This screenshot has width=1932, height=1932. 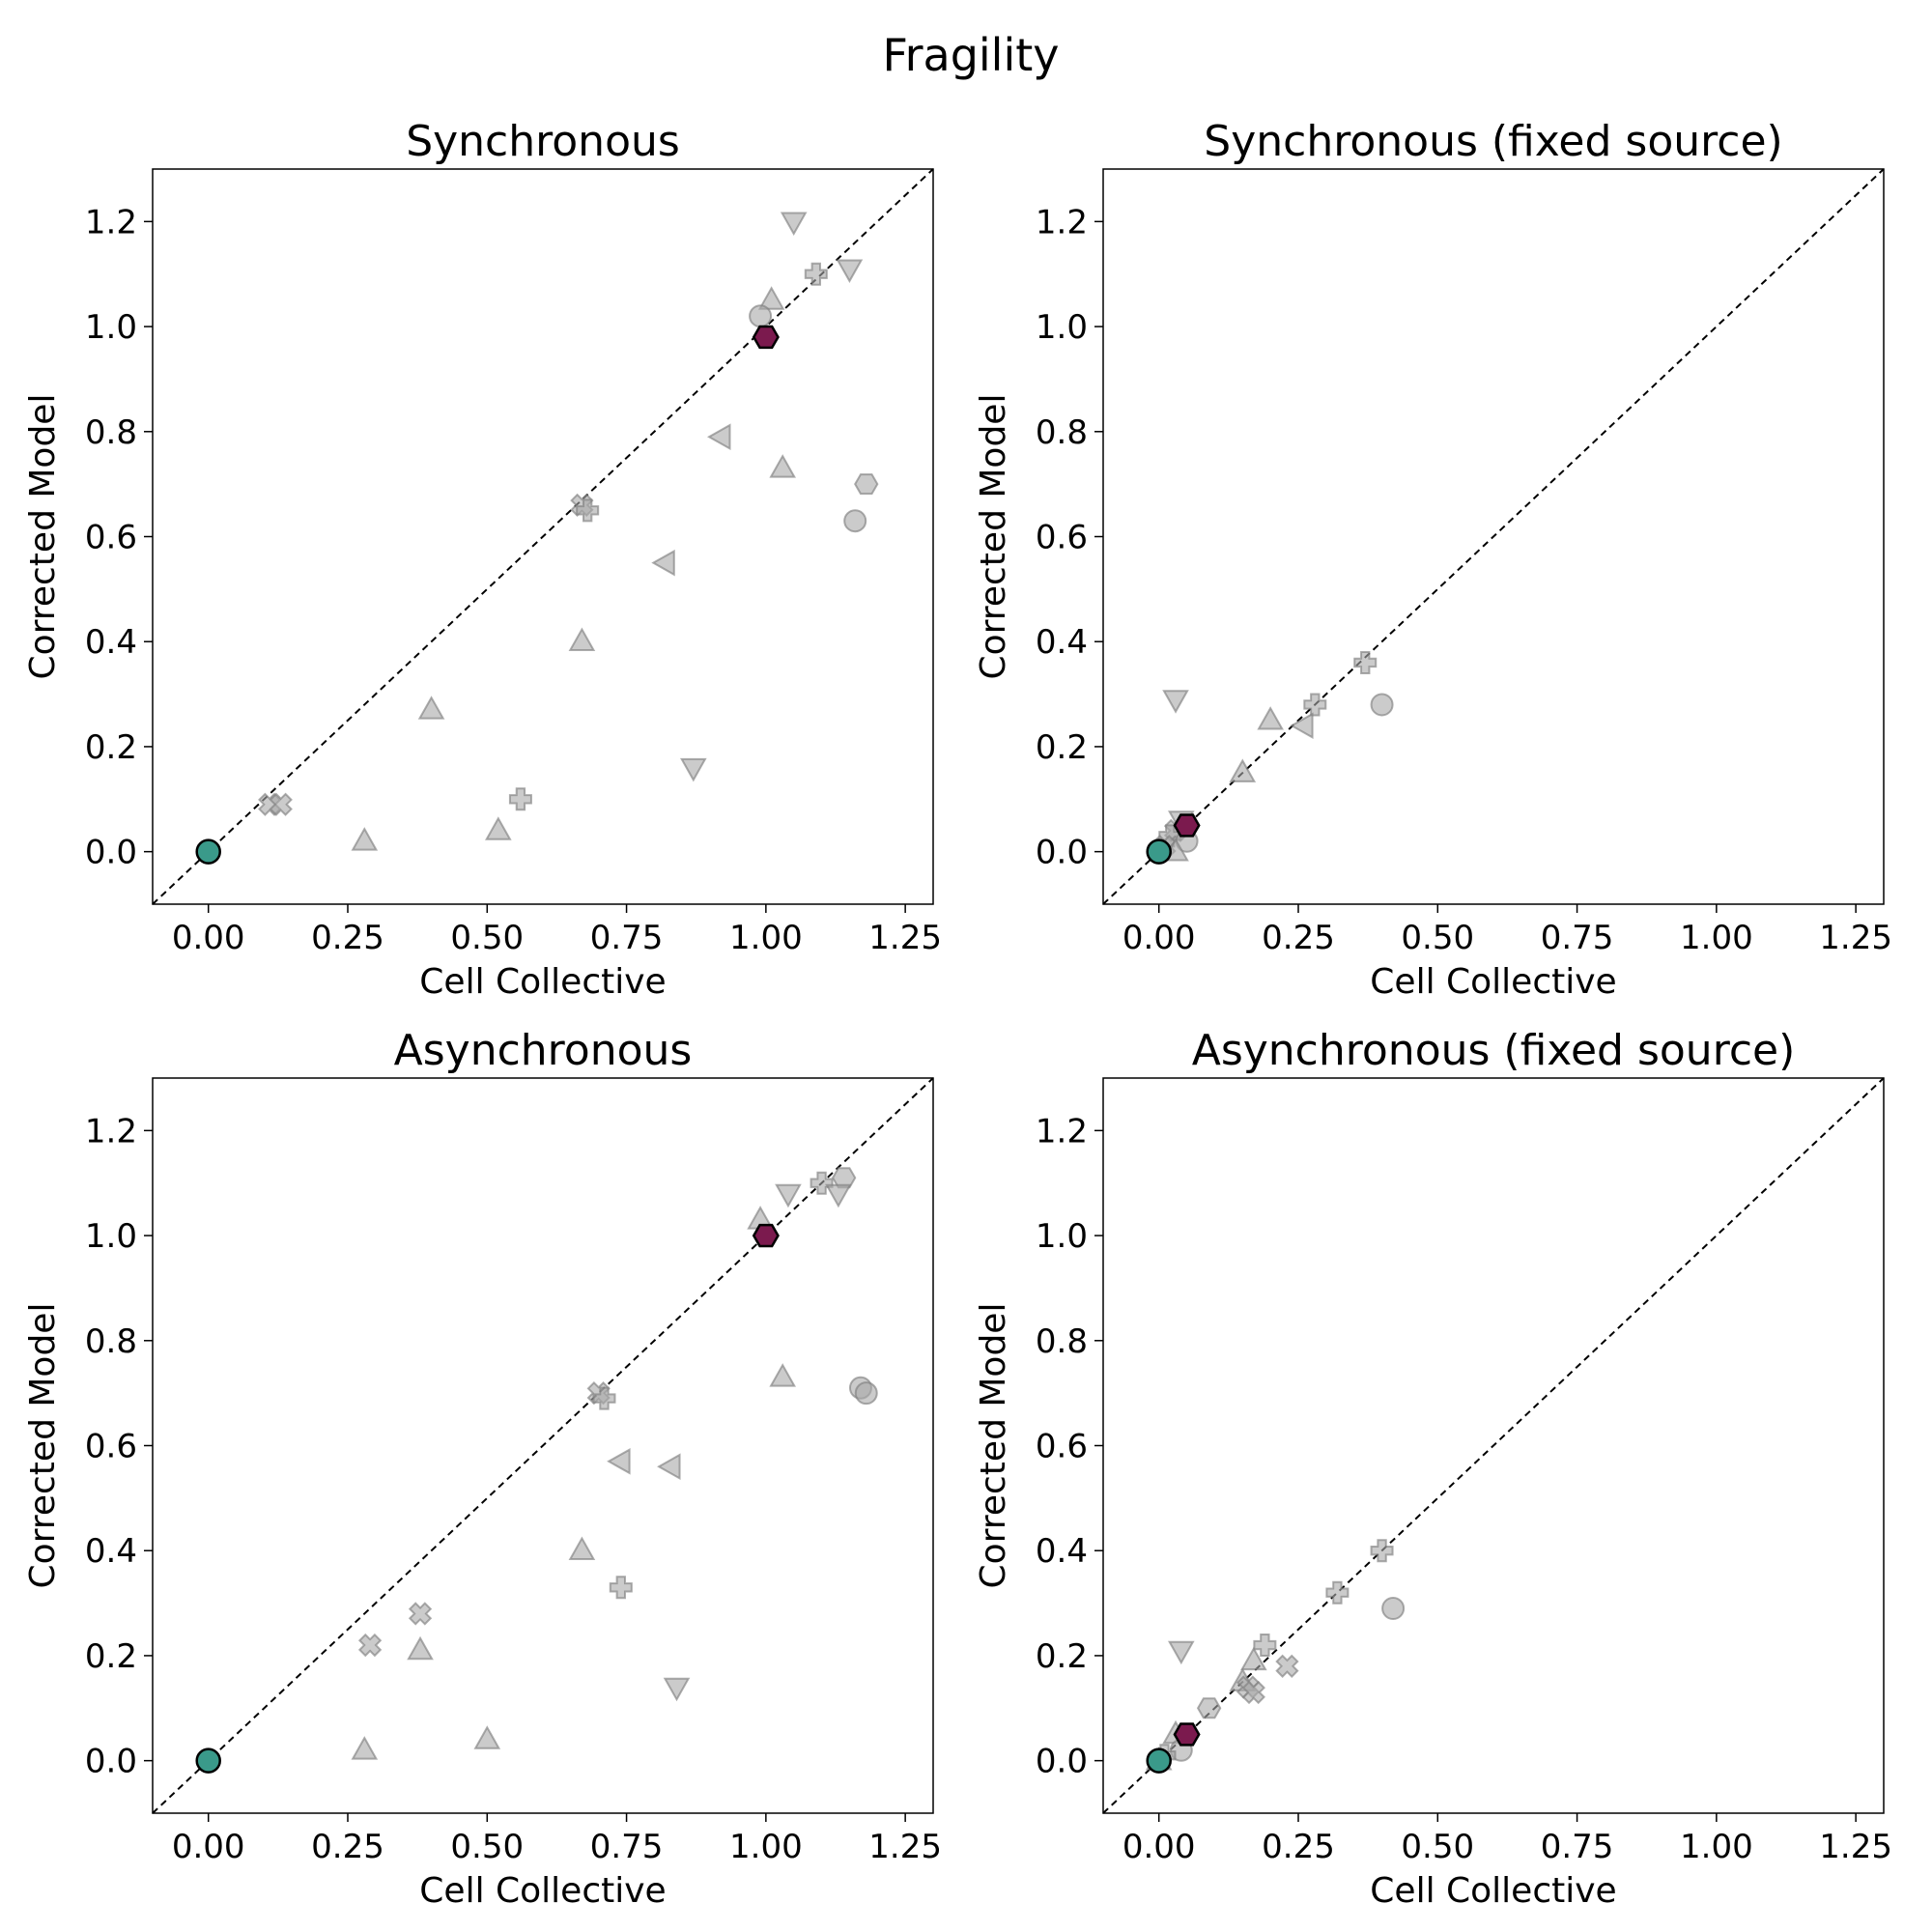 I want to click on panel-title: Asynchronous (fixed source), so click(x=1494, y=1050).